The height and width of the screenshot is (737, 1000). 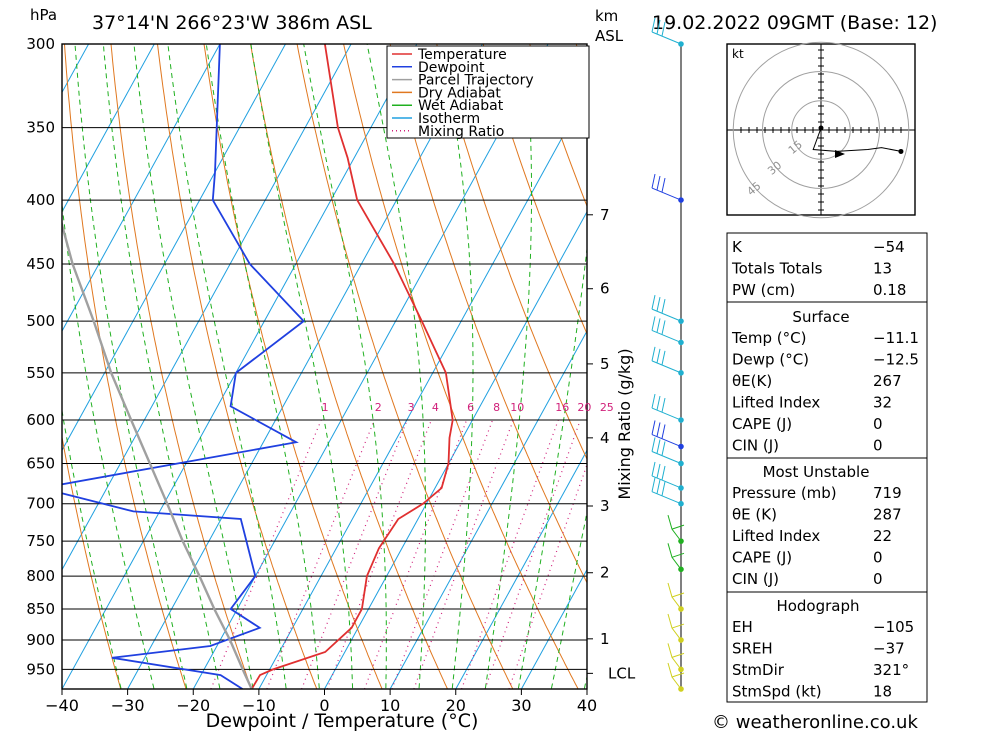 What do you see at coordinates (584, 407) in the screenshot?
I see `mixing-ratio-value-label: 20` at bounding box center [584, 407].